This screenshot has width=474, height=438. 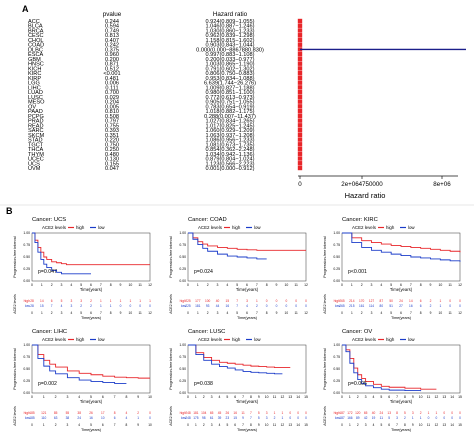 What do you see at coordinates (431, 306) in the screenshot?
I see `km-risk-value: 2` at bounding box center [431, 306].